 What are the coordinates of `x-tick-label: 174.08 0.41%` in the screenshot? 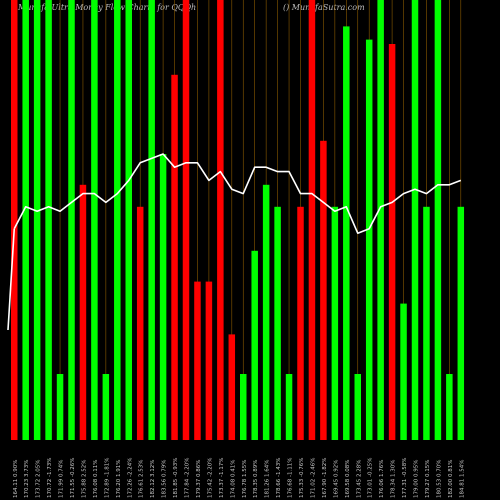 It's located at (233, 479).